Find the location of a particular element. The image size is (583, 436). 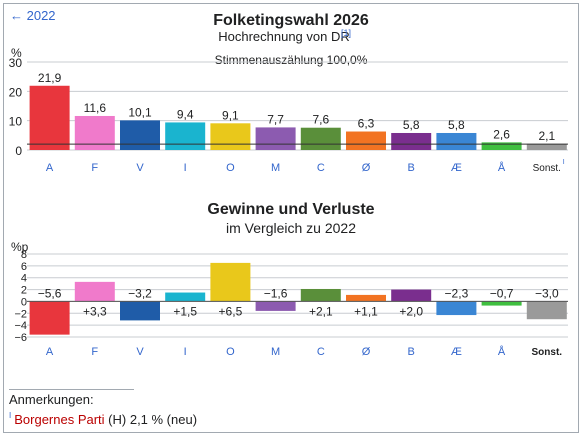

note-marker: I is located at coordinates (10, 415).